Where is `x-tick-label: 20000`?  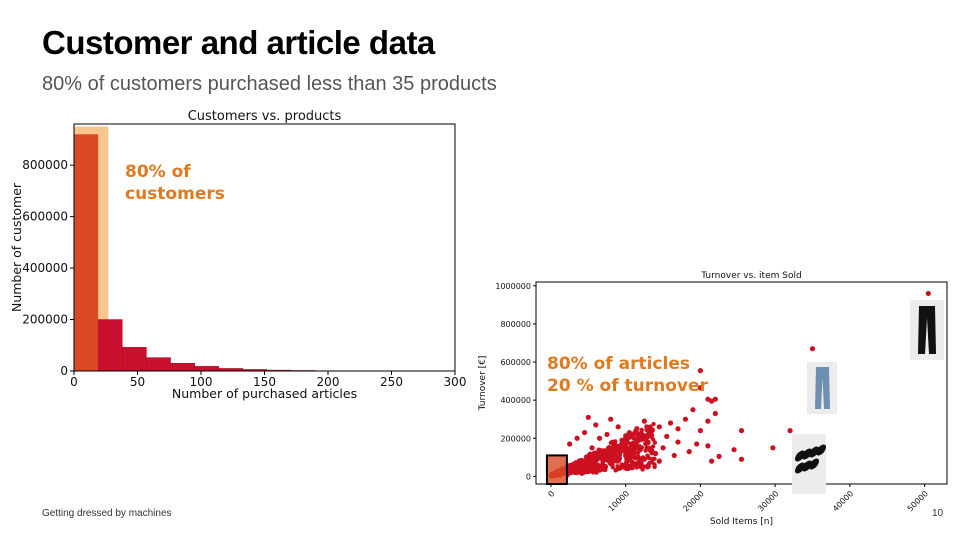
x-tick-label: 20000 is located at coordinates (693, 501).